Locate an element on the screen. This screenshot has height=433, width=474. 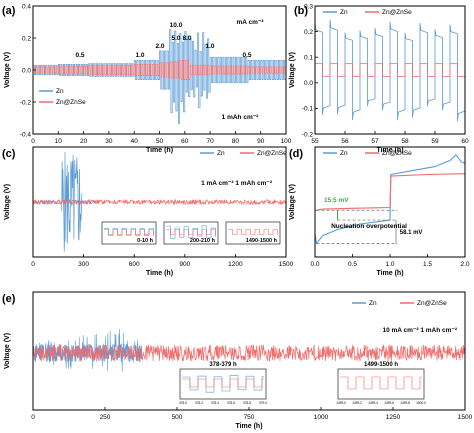
condition-annotation: 10 mA cm⁻² 1 mAh cm⁻² is located at coordinates (419, 330).